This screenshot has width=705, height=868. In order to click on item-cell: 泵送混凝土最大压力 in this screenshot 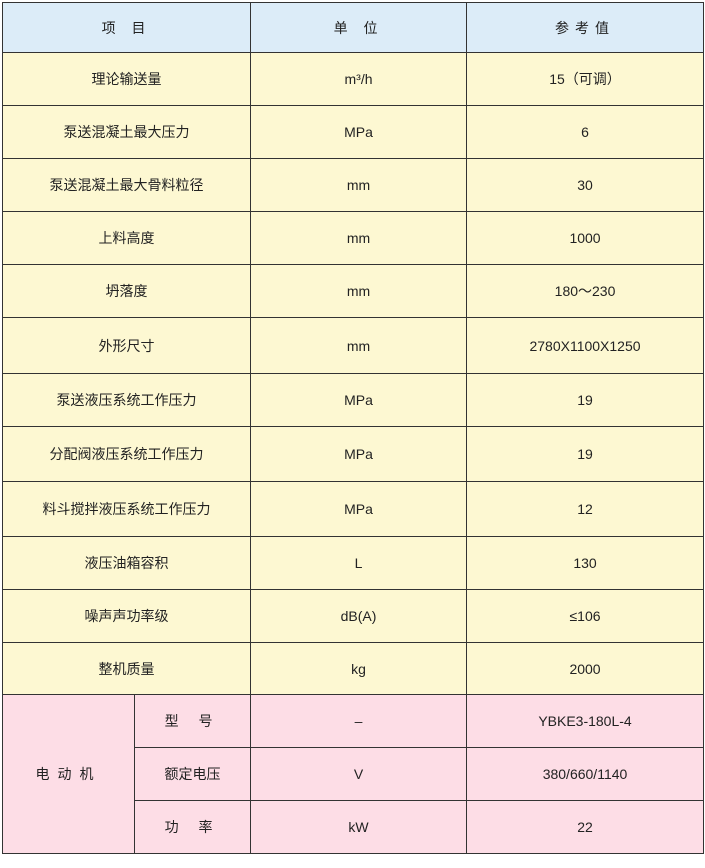, I will do `click(126, 132)`.